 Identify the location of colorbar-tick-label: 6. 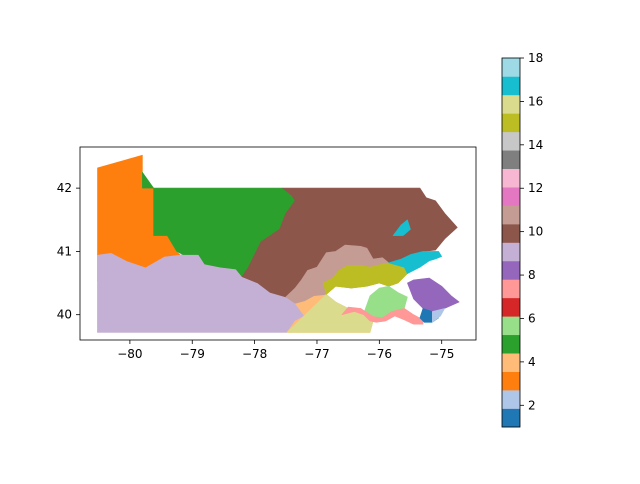
(532, 318).